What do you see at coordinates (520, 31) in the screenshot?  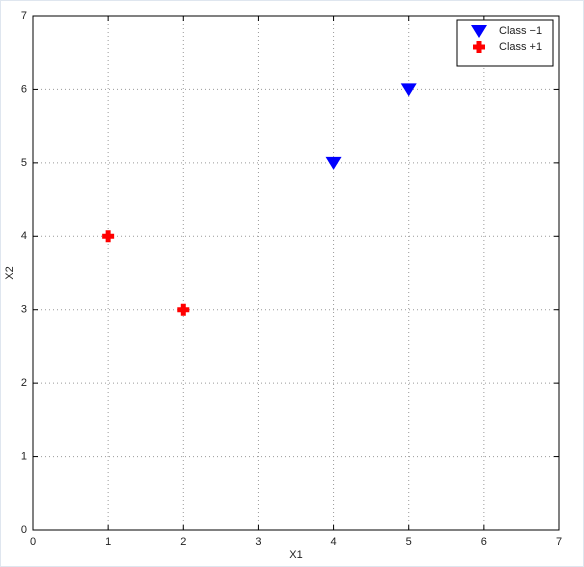 I see `legend-label: Class −1` at bounding box center [520, 31].